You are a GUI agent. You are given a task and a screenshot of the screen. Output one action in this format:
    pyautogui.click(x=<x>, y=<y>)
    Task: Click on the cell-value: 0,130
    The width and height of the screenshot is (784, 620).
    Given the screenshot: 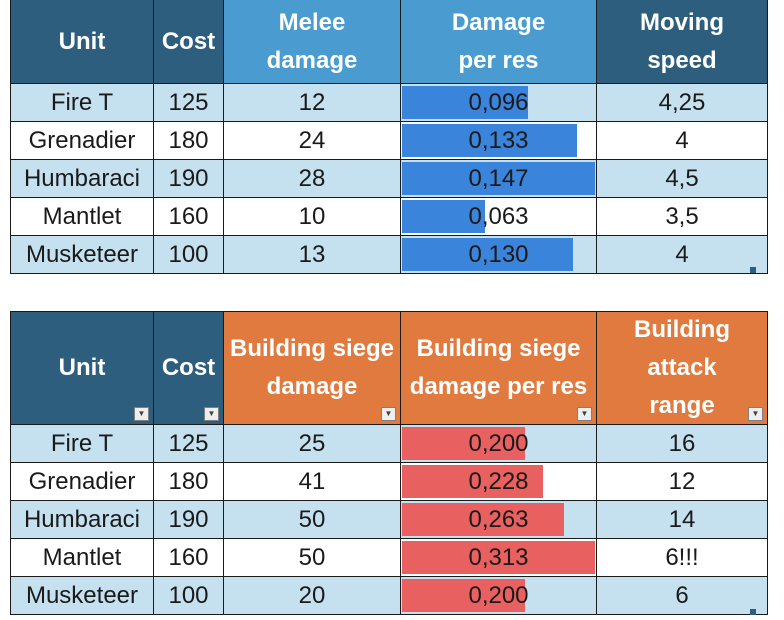 What is the action you would take?
    pyautogui.click(x=498, y=254)
    